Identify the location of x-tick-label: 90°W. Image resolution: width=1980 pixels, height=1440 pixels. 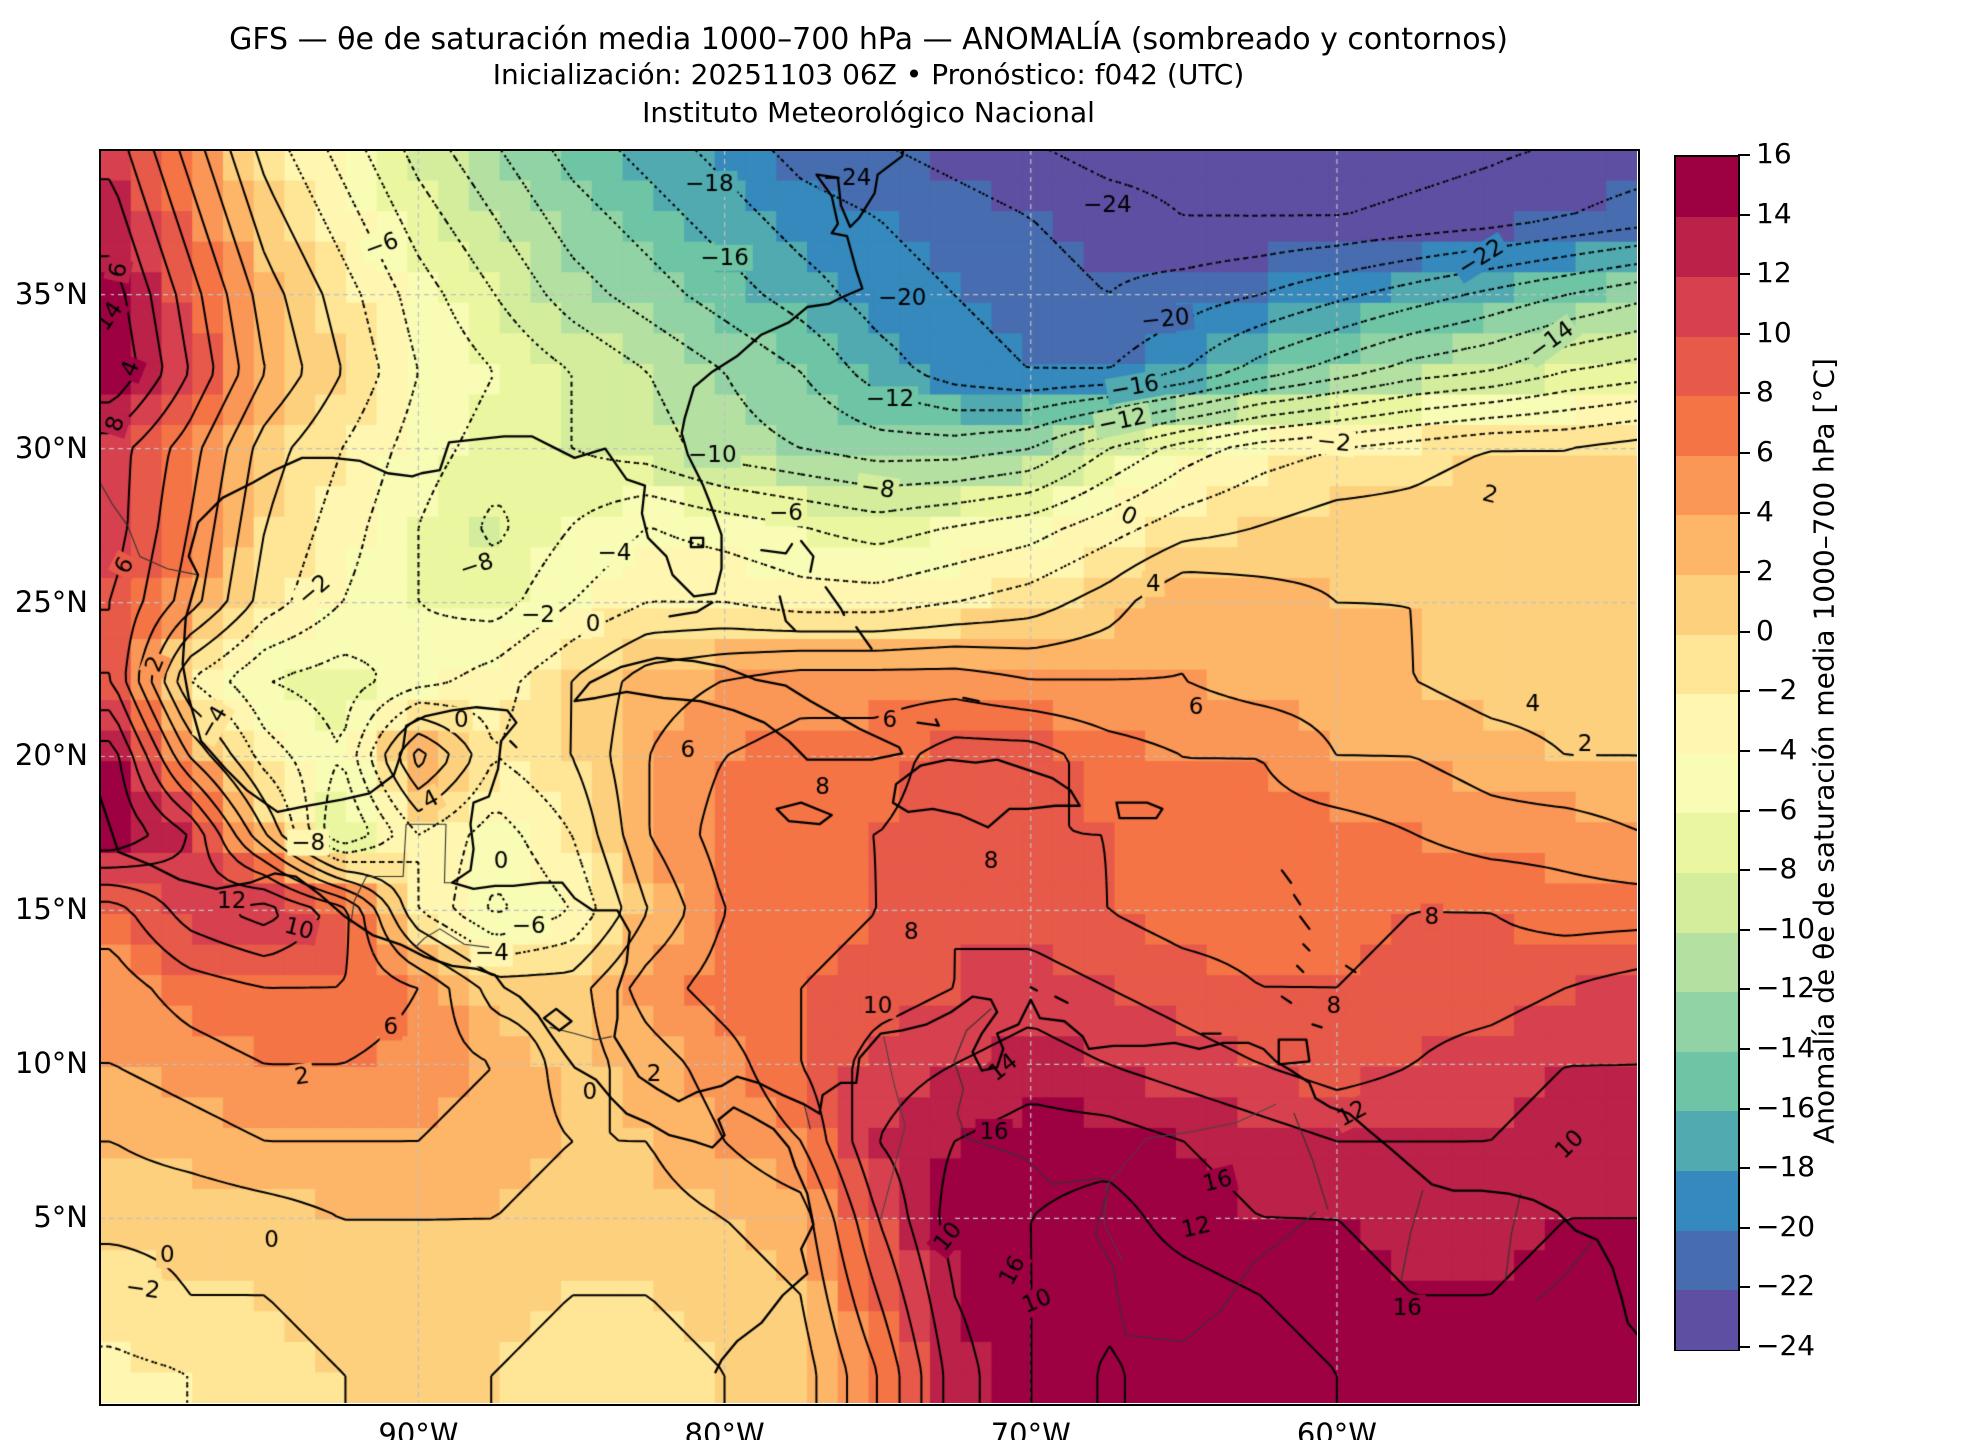
(418, 1428).